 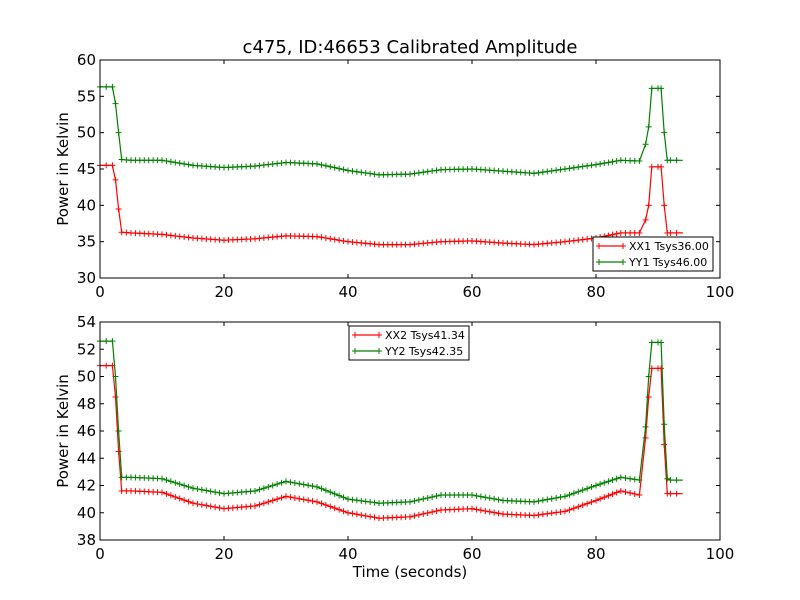 What do you see at coordinates (667, 262) in the screenshot?
I see `legend-label: YY1 Tsys46.00` at bounding box center [667, 262].